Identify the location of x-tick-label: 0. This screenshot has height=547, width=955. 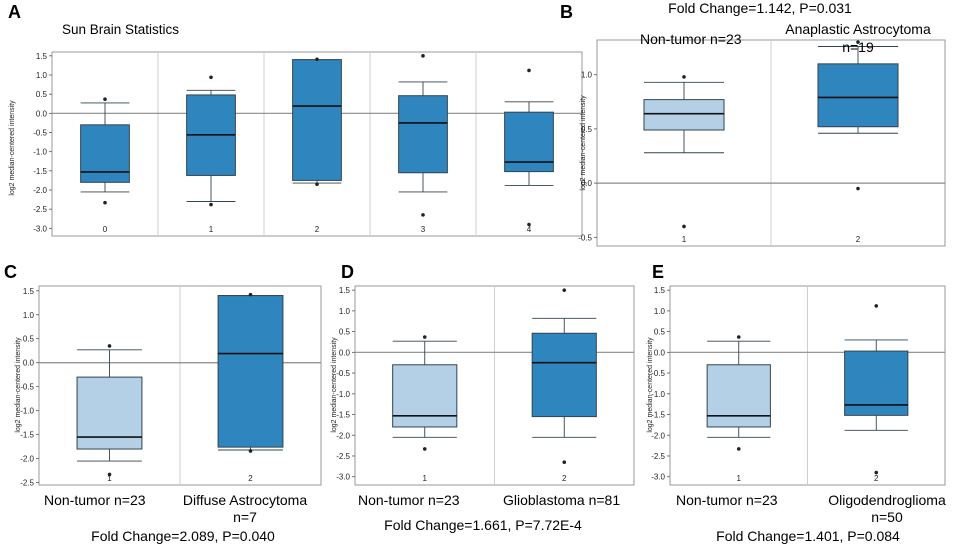
(105, 229).